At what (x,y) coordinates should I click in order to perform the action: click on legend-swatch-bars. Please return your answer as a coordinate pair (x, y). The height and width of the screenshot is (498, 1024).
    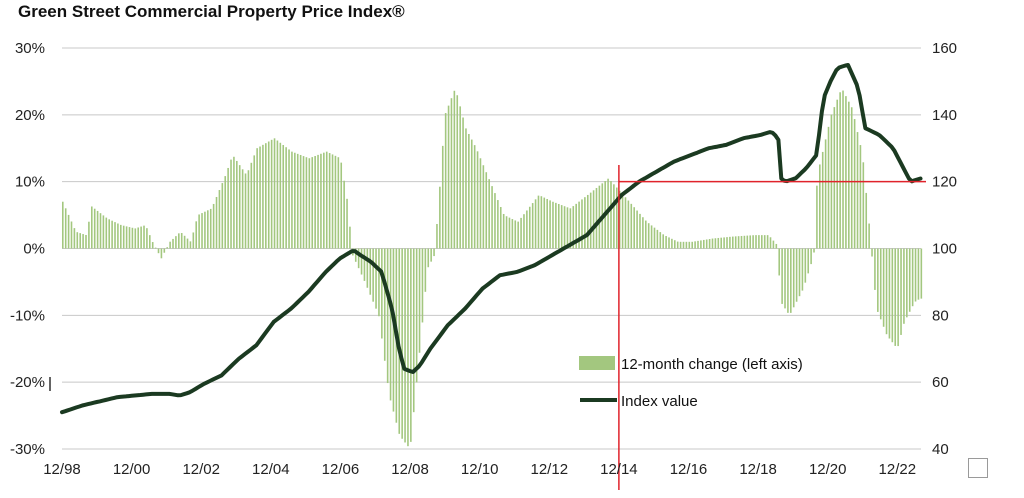
    Looking at the image, I should click on (597, 363).